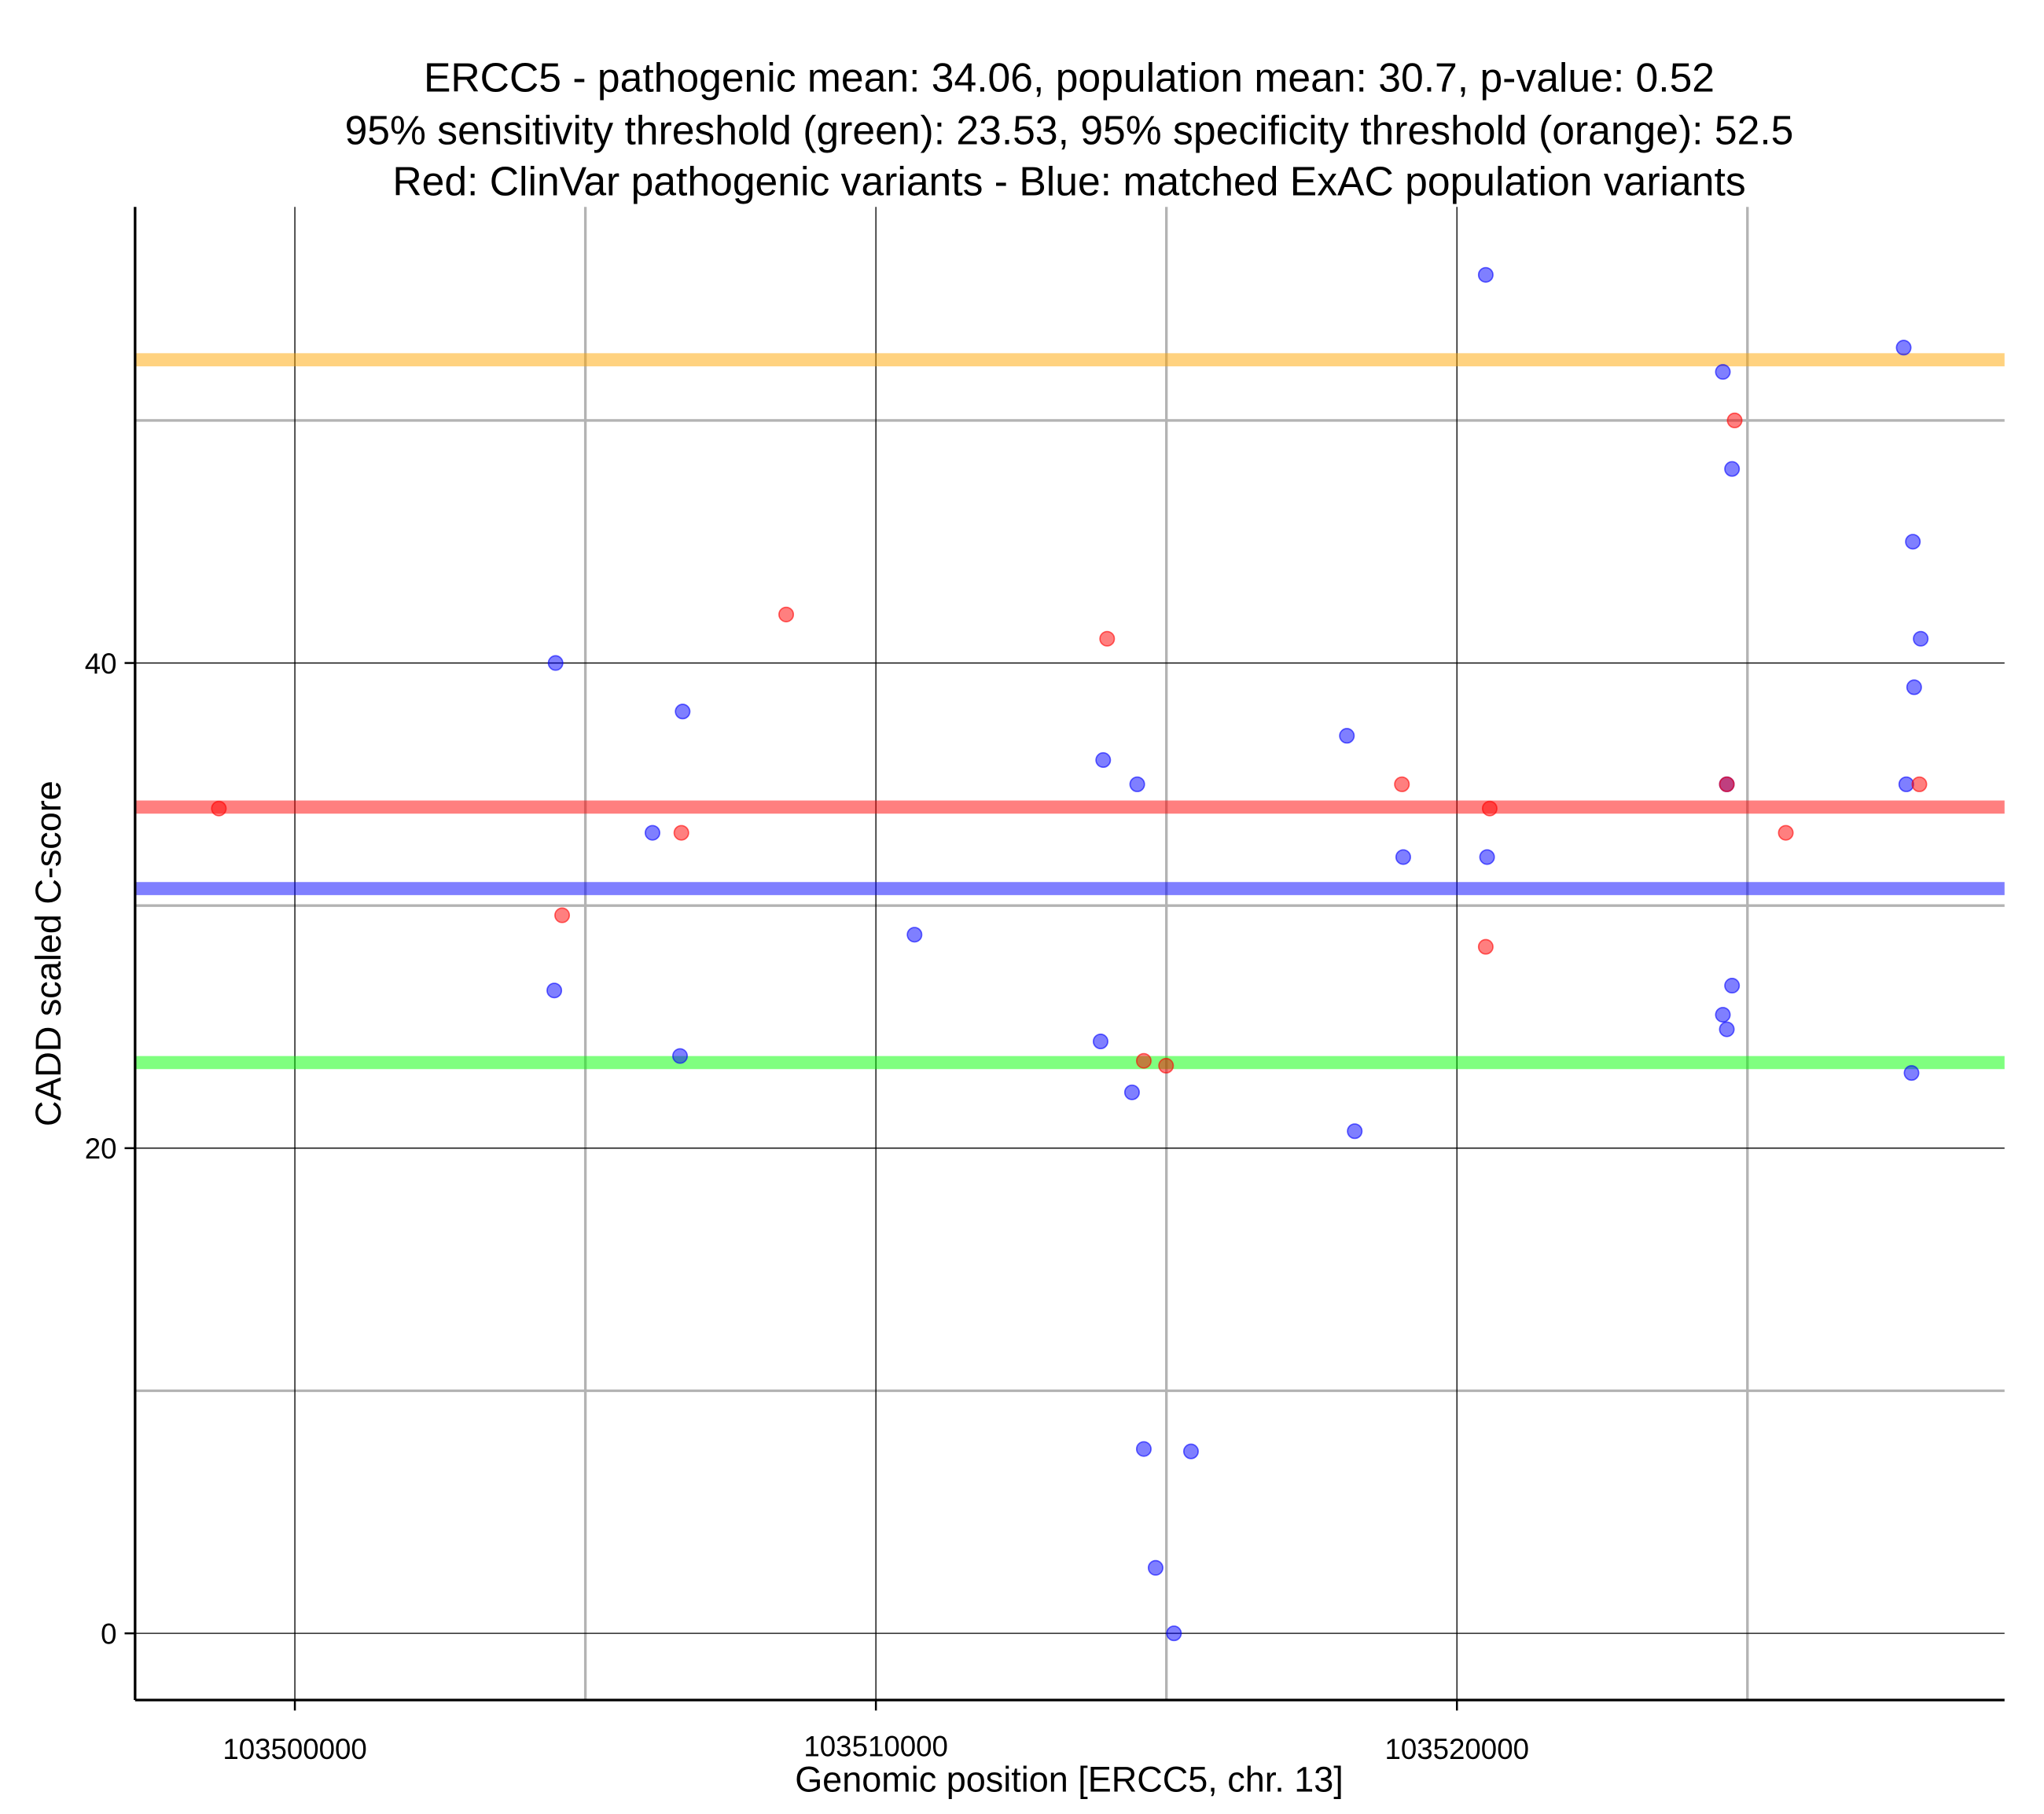 This screenshot has width=2044, height=1814. What do you see at coordinates (1069, 1780) in the screenshot?
I see `x-axis-label: Genomic position [ERCC5, chr. 13]` at bounding box center [1069, 1780].